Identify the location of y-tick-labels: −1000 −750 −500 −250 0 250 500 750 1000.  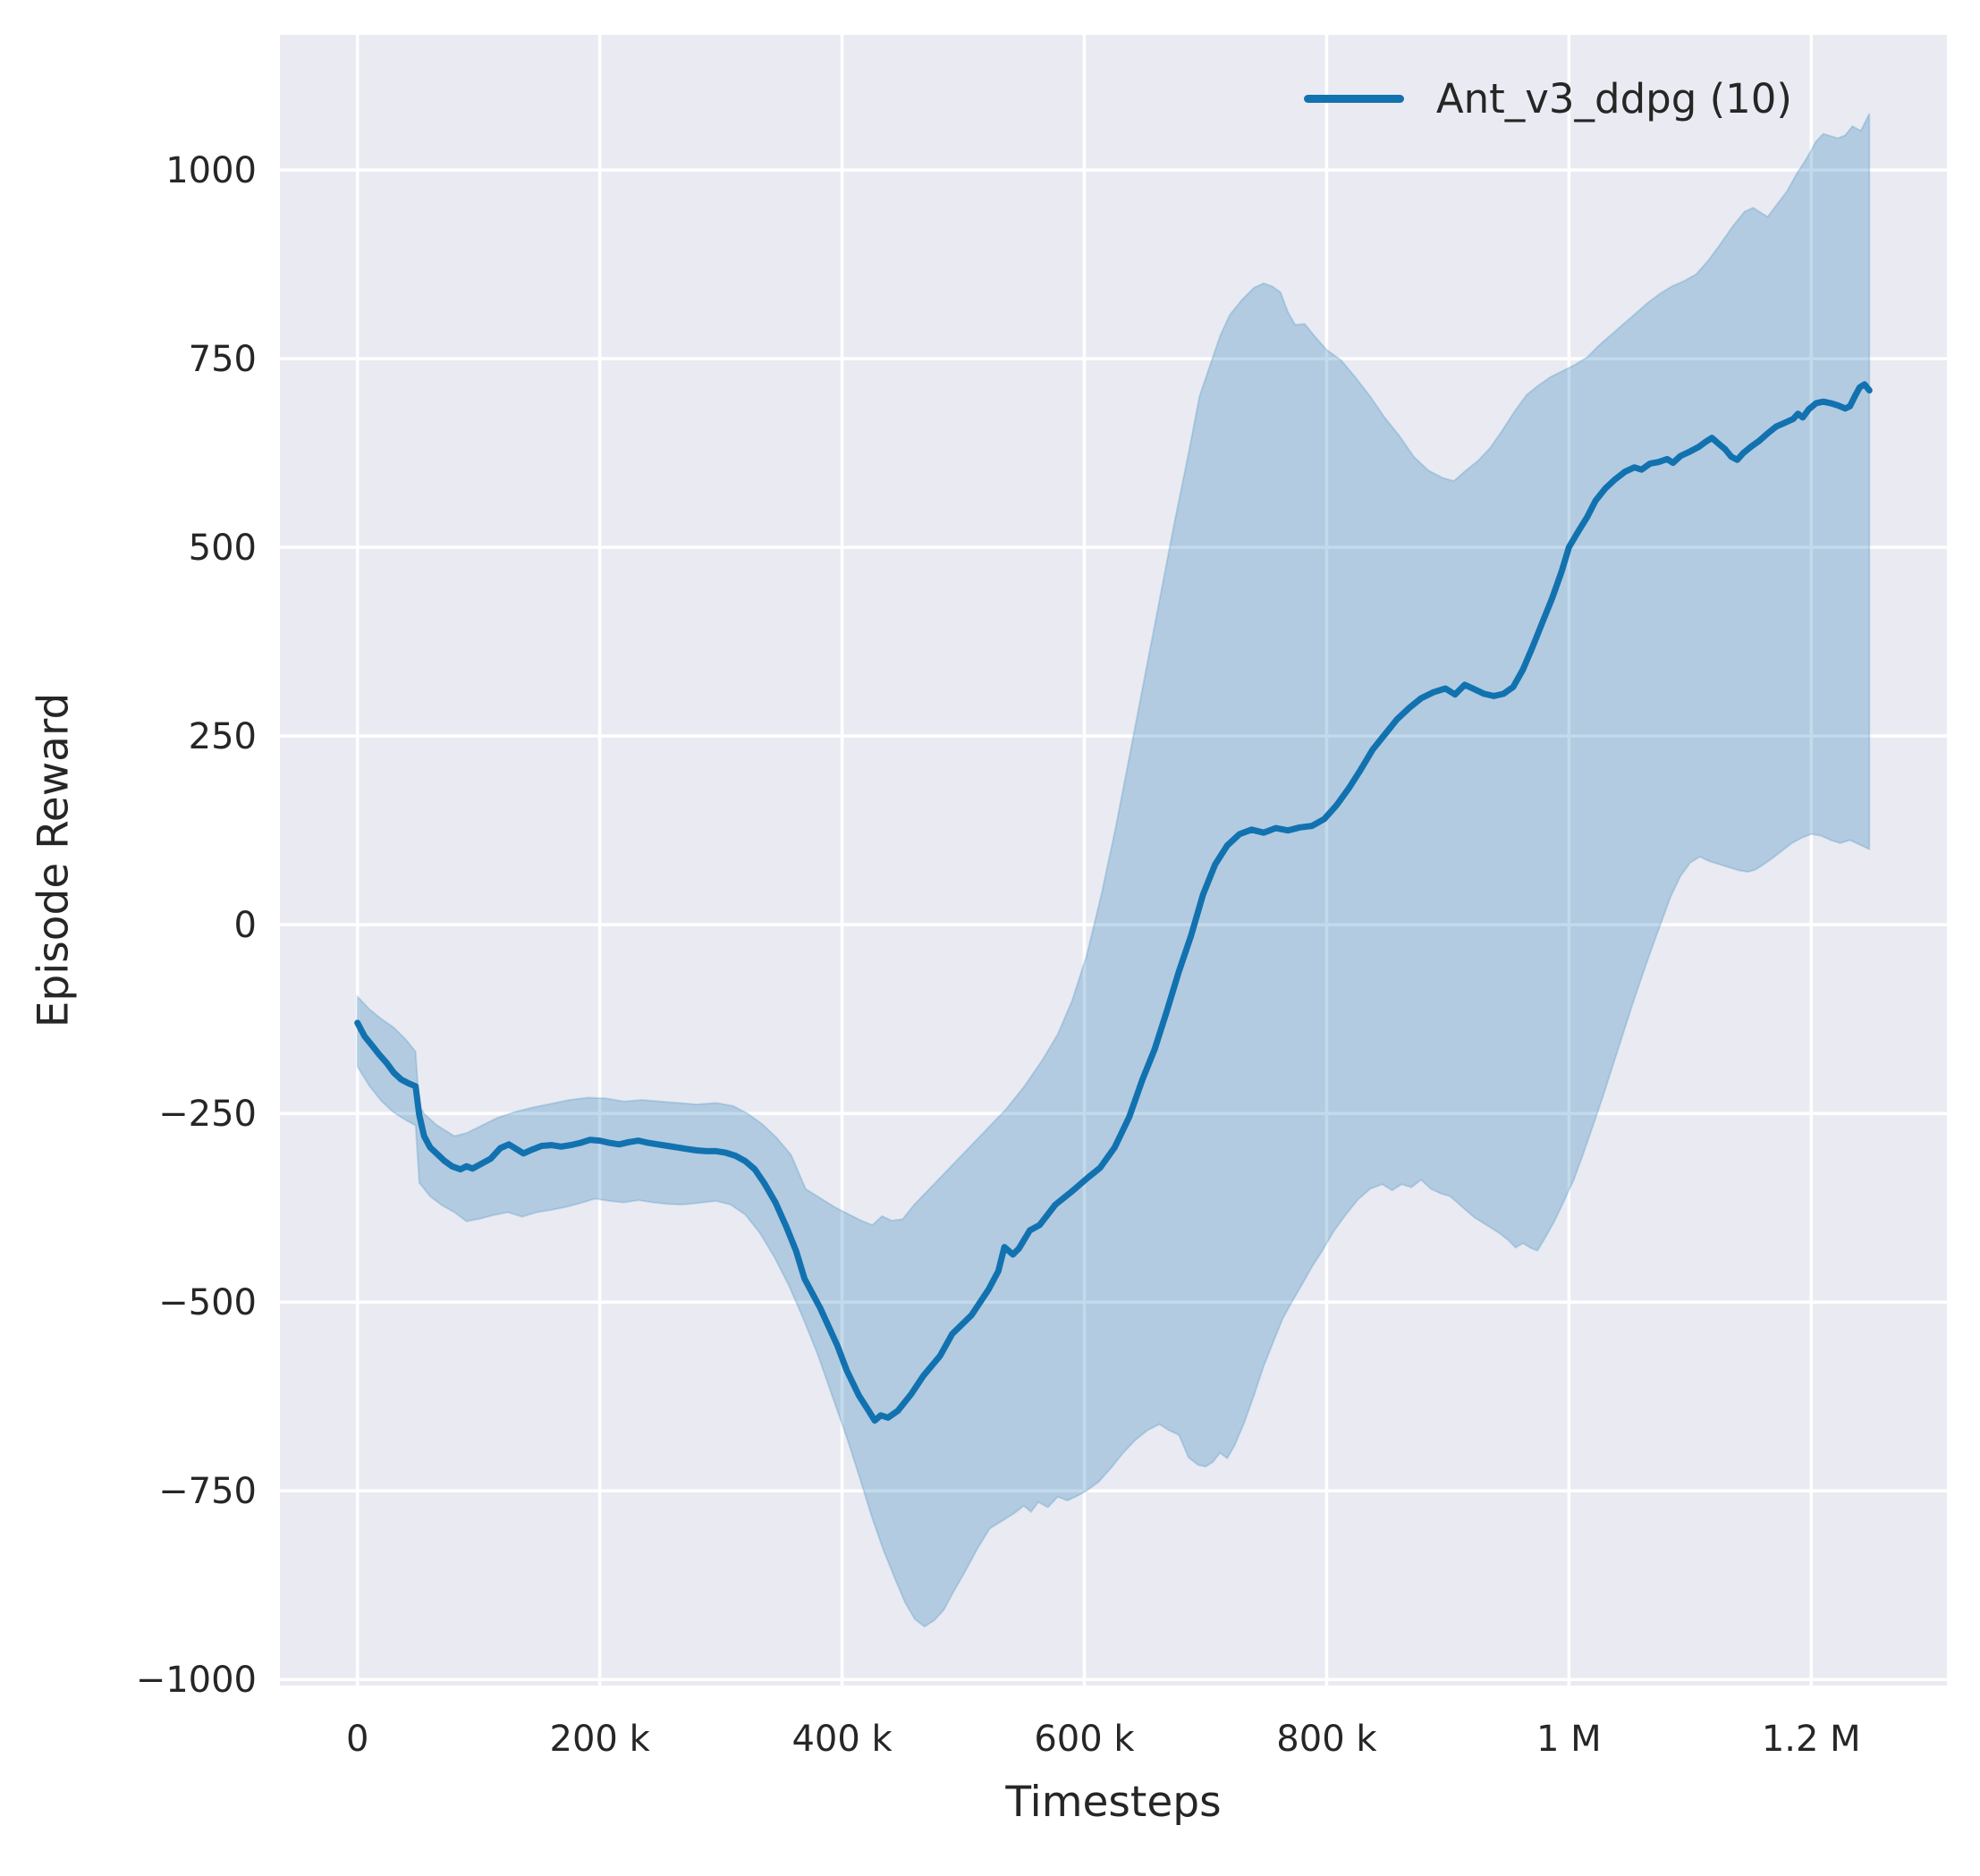
(196, 925).